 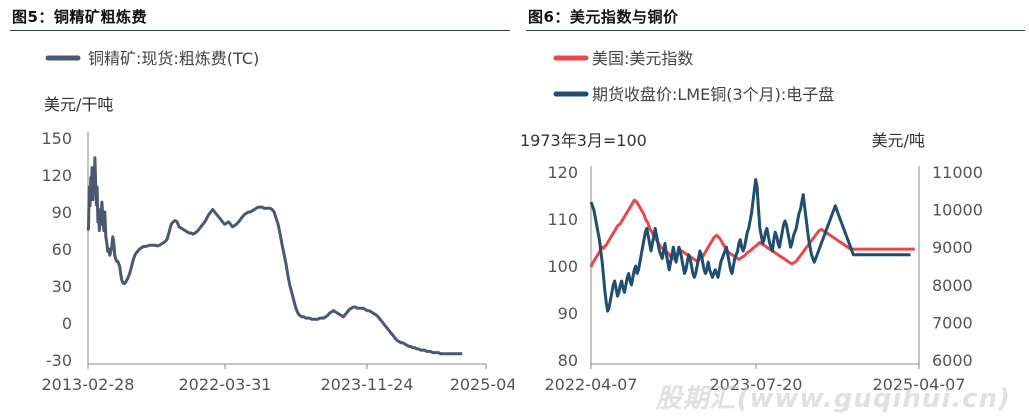 What do you see at coordinates (957, 210) in the screenshot?
I see `right-y-tick-label: 10000` at bounding box center [957, 210].